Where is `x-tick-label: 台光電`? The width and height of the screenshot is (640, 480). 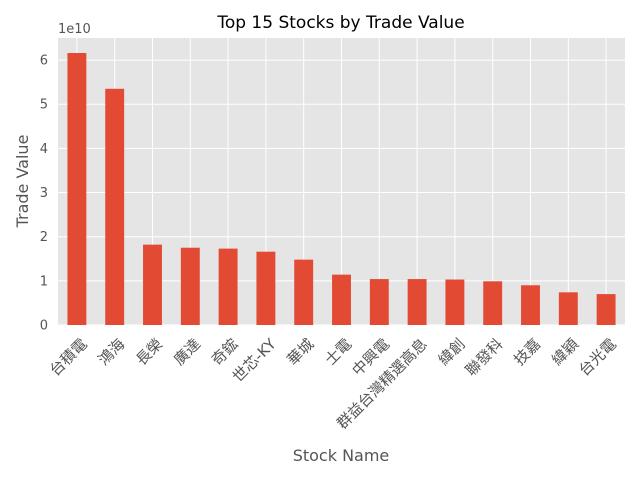 x-tick-label: 台光電 is located at coordinates (597, 357).